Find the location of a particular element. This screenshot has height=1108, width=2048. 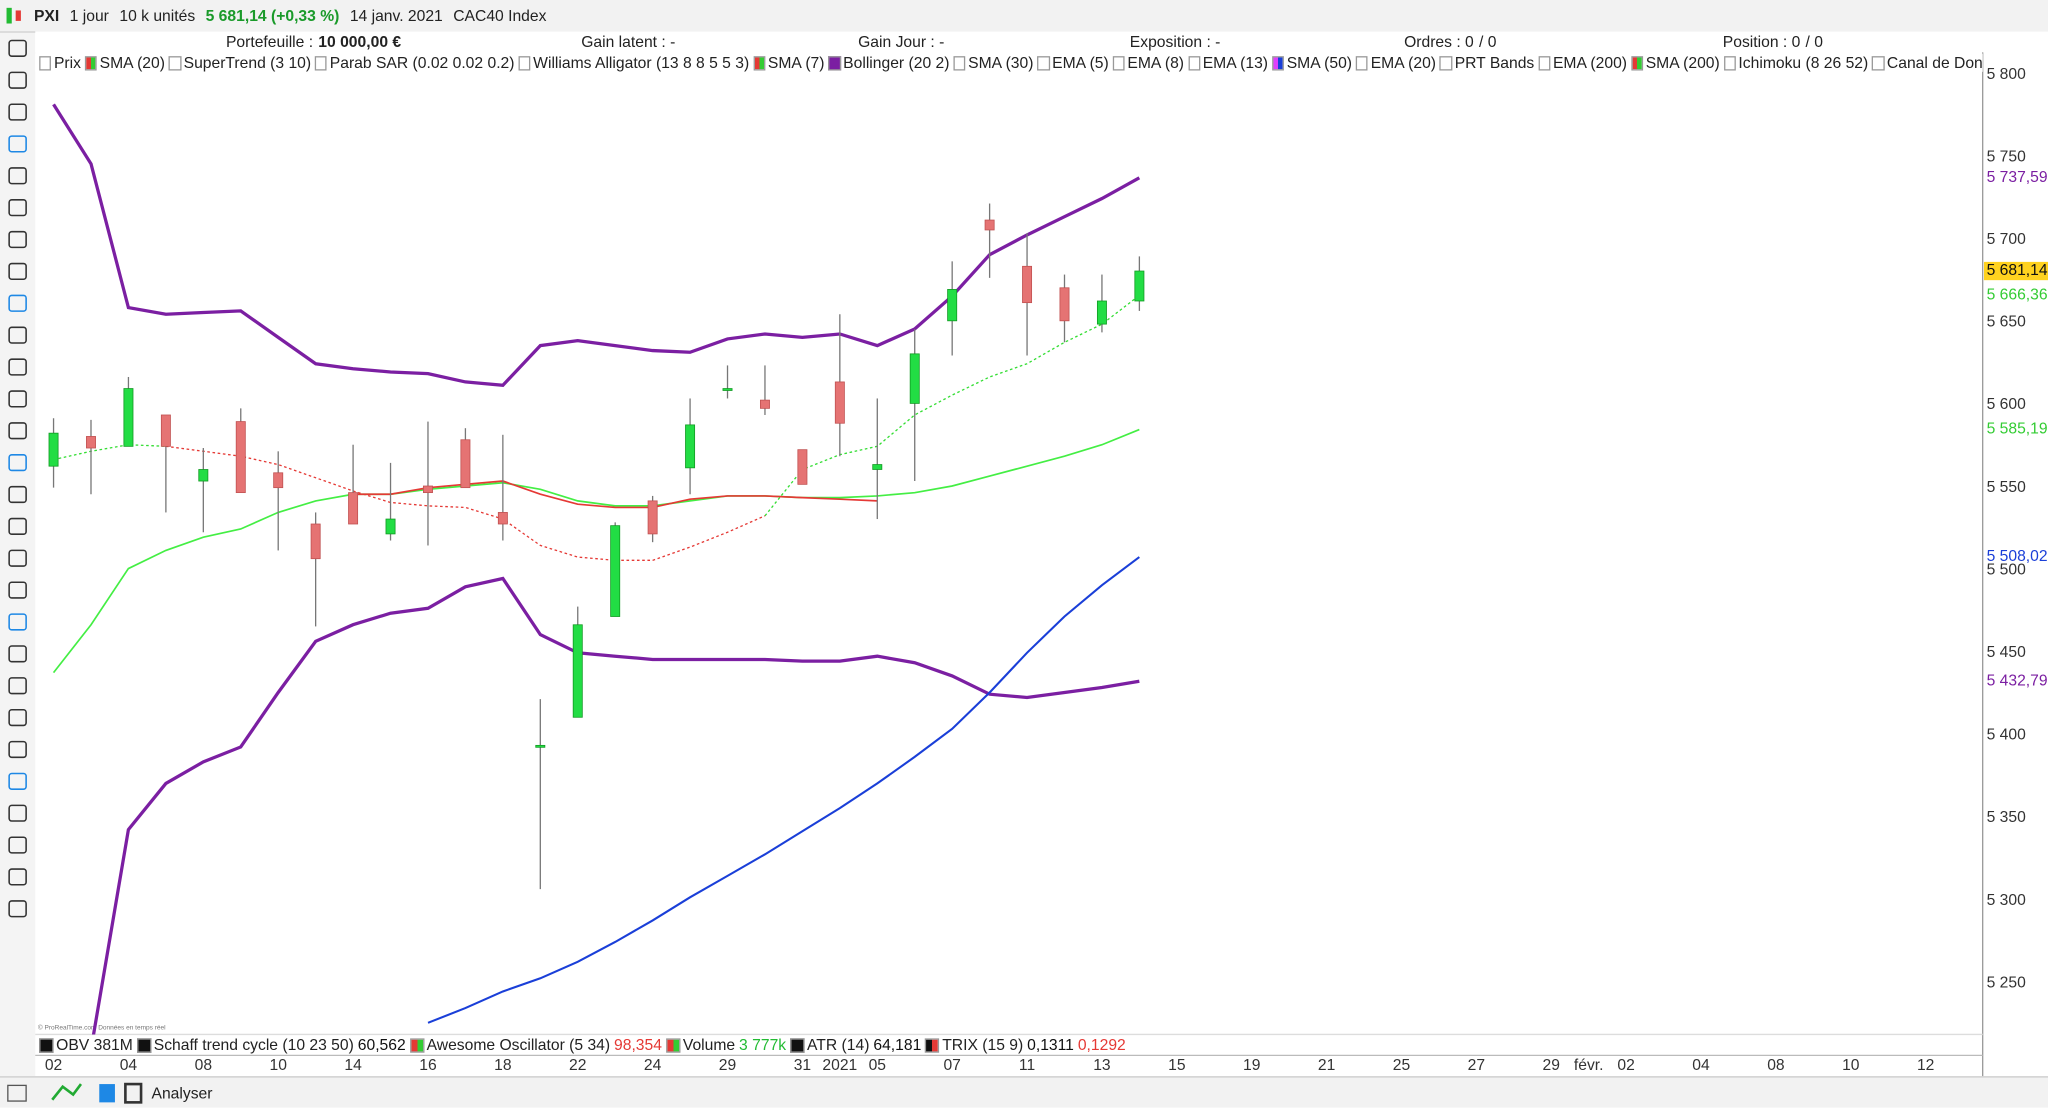

info-item: Exposition : - is located at coordinates (1175, 42).